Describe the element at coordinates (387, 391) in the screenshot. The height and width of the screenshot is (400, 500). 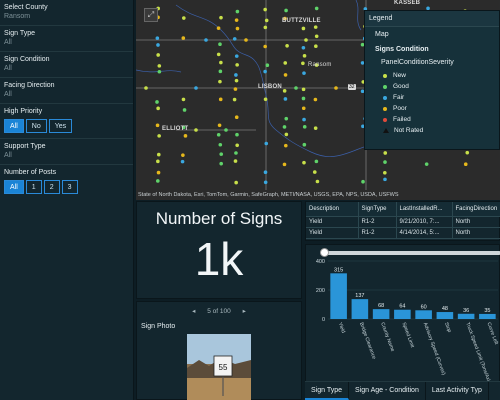
I see `tab-sign-age-condition: Sign Age - Condition` at that location.